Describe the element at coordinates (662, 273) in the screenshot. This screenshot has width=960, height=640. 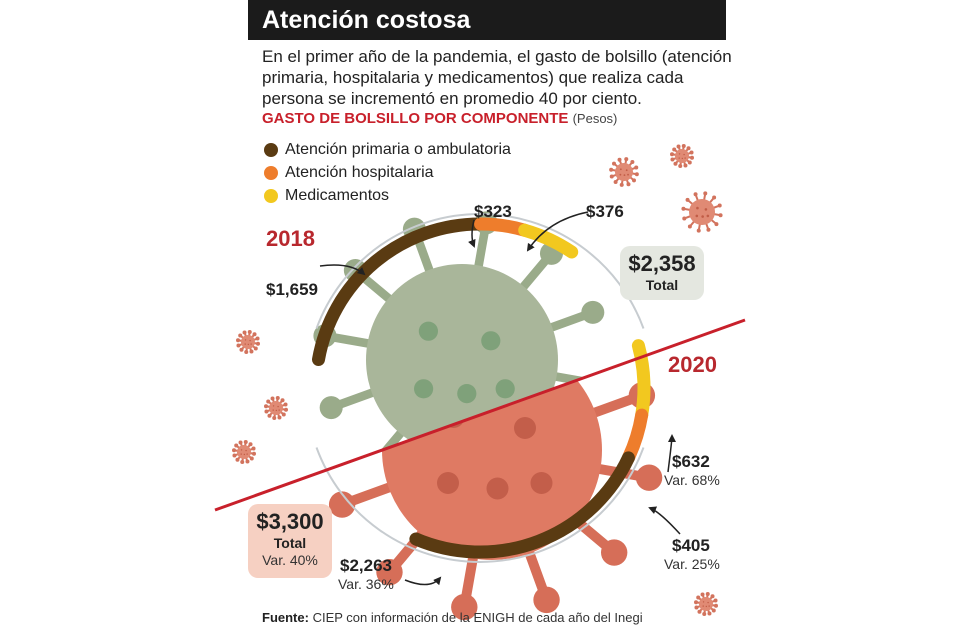
I see `total-box-2018: $2,358 Total` at that location.